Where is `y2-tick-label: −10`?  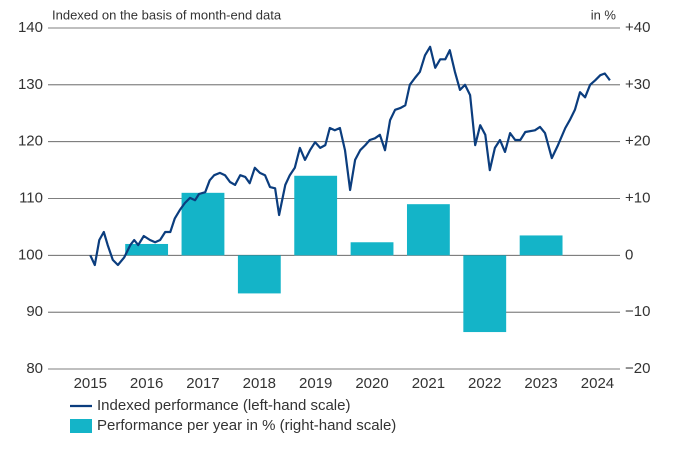 y2-tick-label: −10 is located at coordinates (637, 311).